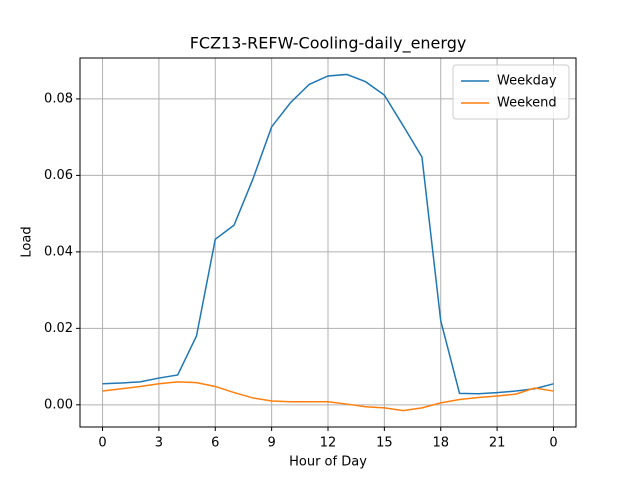 This screenshot has height=484, width=640. What do you see at coordinates (328, 443) in the screenshot?
I see `x-tick-label: 12` at bounding box center [328, 443].